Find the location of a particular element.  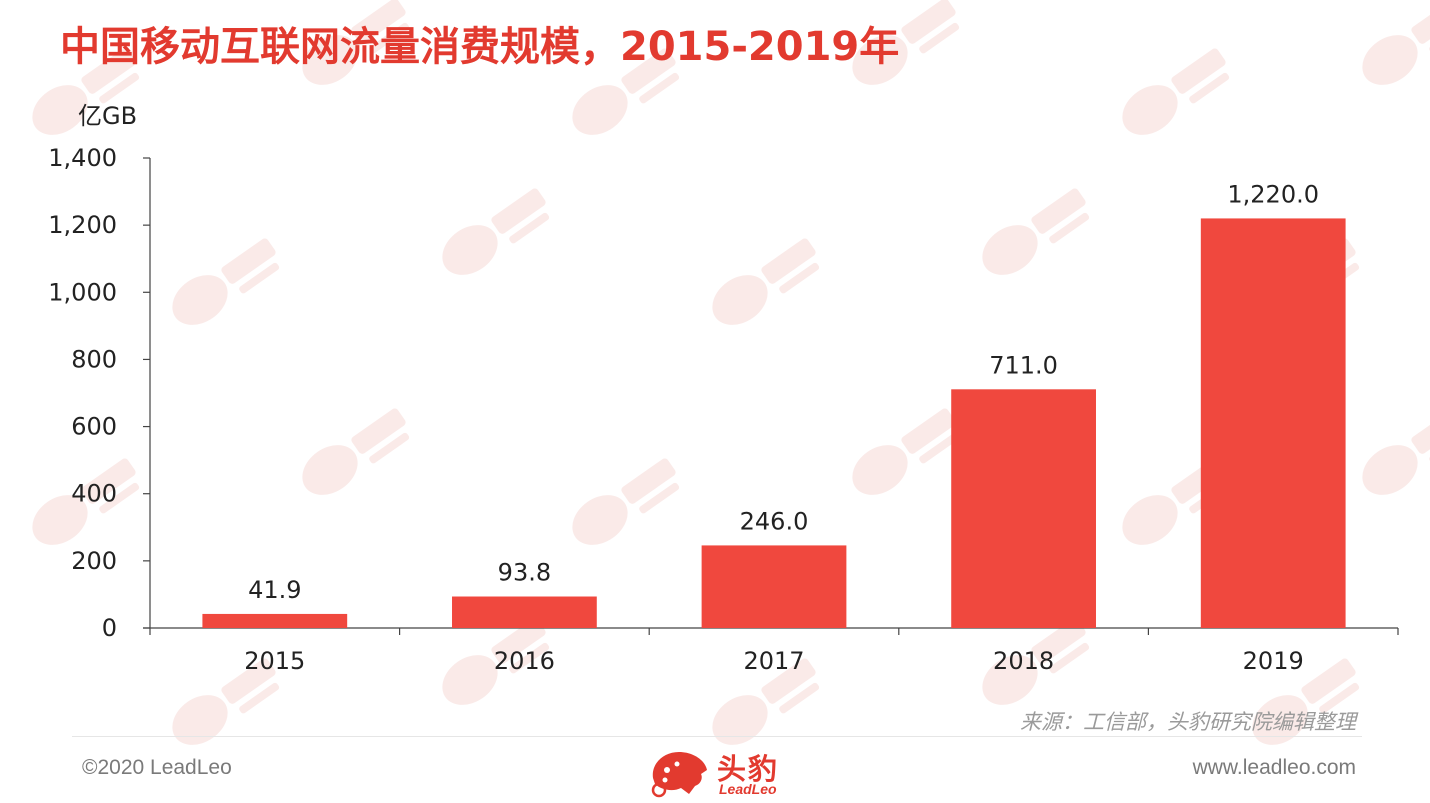

y-tick-label: 0 is located at coordinates (109, 628).